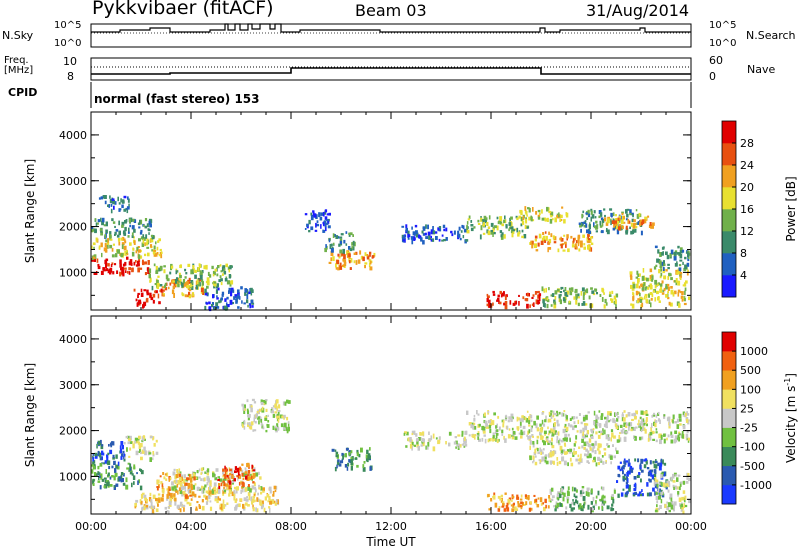 Image resolution: width=800 pixels, height=554 pixels. Describe the element at coordinates (391, 35) in the screenshot. I see `nsky-frame` at that location.